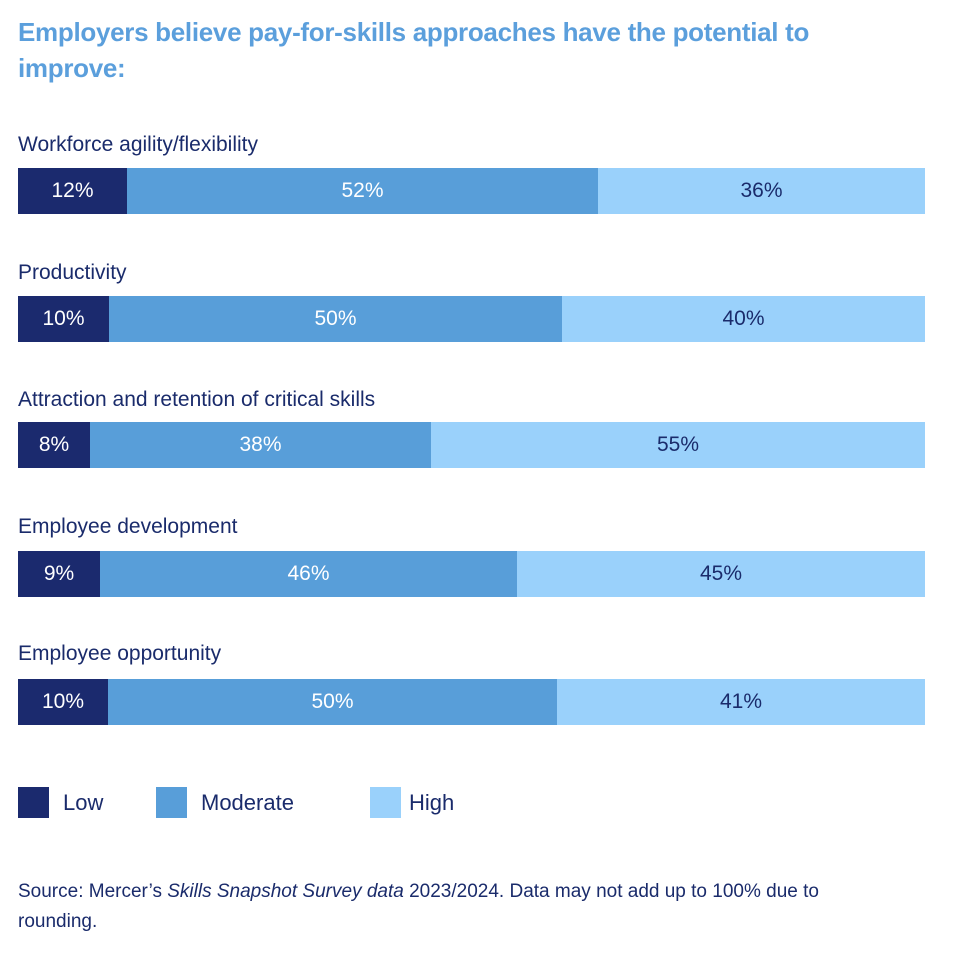 This screenshot has width=968, height=970. What do you see at coordinates (285, 891) in the screenshot?
I see `source-italic: Skills Snapshot Survey data` at bounding box center [285, 891].